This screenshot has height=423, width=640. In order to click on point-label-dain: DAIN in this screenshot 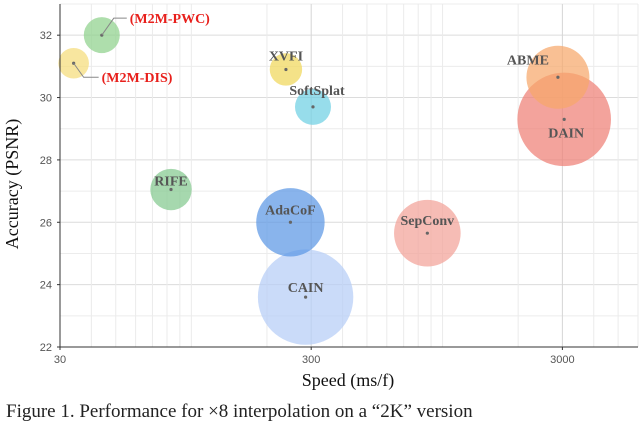, I will do `click(566, 133)`.